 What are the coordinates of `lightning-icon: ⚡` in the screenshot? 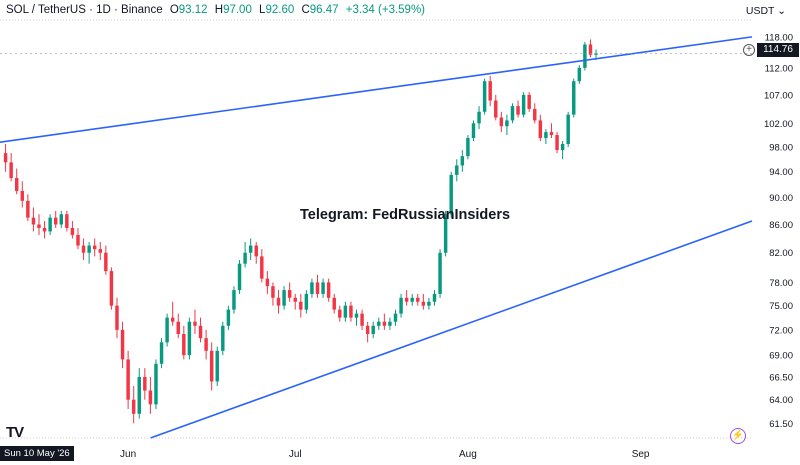 It's located at (738, 436).